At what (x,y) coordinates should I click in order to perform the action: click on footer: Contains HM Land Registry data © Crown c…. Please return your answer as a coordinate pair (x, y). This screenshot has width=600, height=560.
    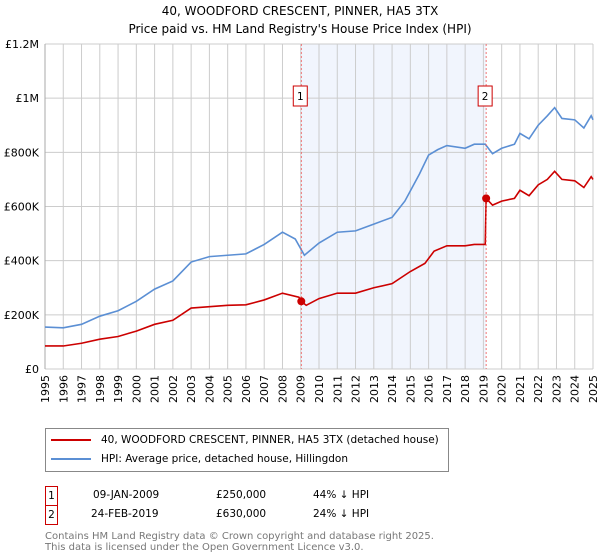
    Looking at the image, I should click on (239, 542).